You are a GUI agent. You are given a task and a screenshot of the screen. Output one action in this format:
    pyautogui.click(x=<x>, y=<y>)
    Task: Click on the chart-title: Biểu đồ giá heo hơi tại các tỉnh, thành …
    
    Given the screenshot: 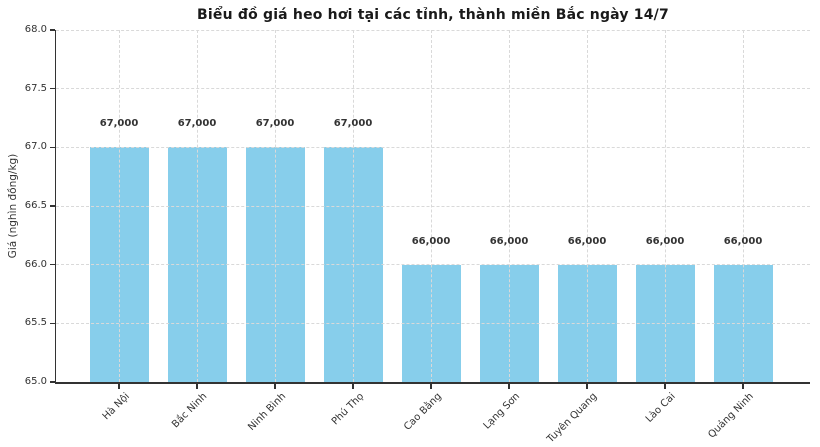 What is the action you would take?
    pyautogui.click(x=433, y=15)
    